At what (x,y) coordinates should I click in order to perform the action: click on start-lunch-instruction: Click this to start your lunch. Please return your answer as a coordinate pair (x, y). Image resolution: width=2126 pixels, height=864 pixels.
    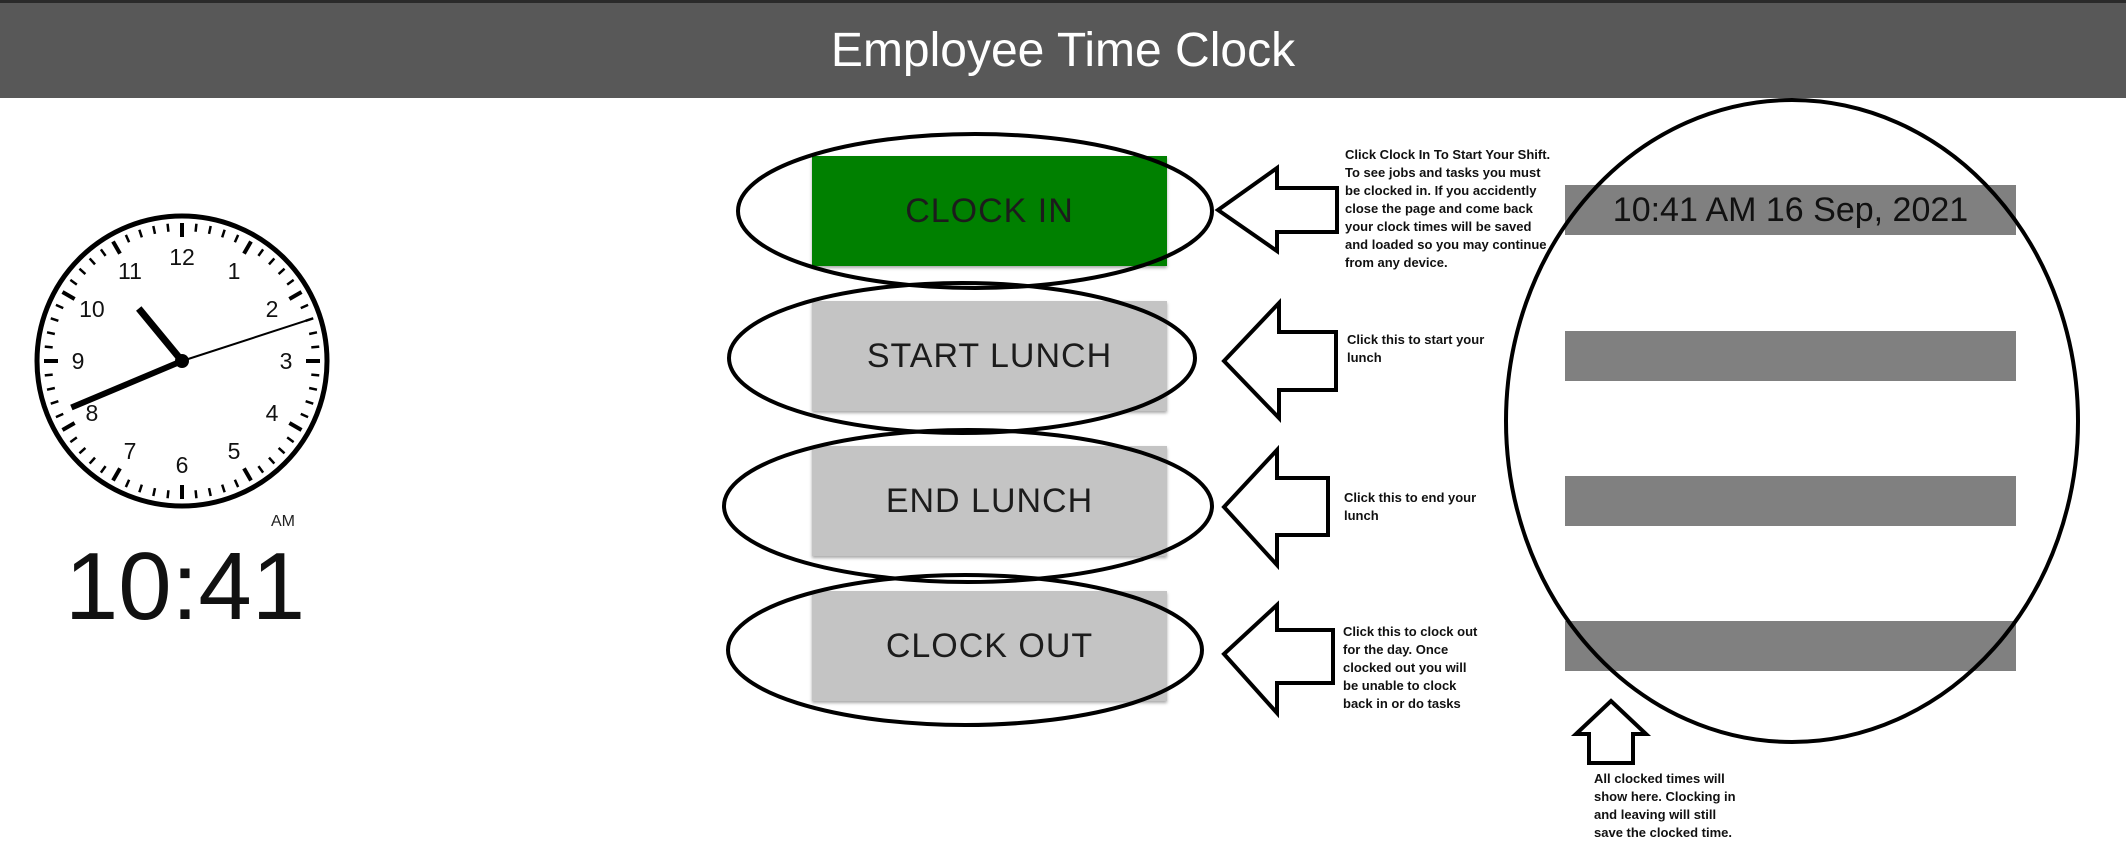
    Looking at the image, I should click on (1416, 348).